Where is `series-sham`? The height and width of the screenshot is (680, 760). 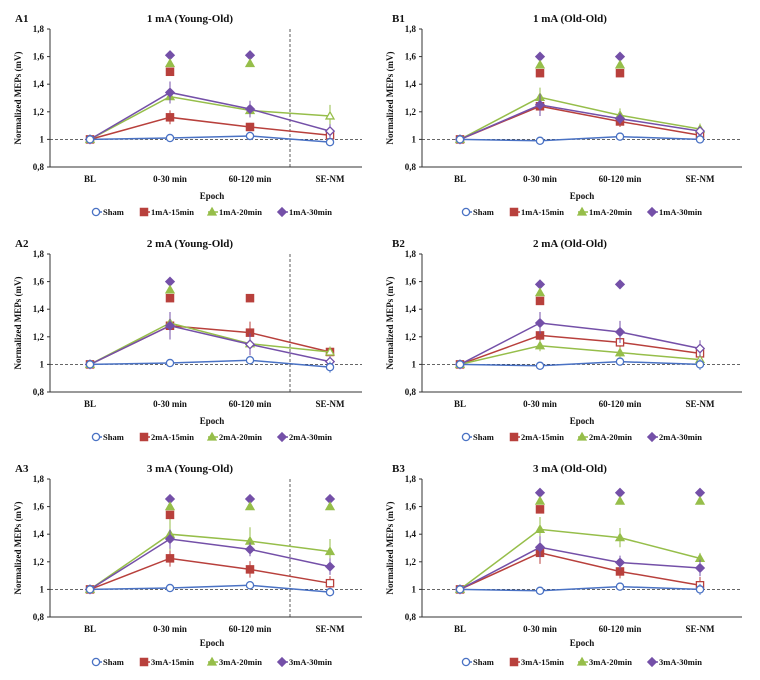 series-sham is located at coordinates (580, 364).